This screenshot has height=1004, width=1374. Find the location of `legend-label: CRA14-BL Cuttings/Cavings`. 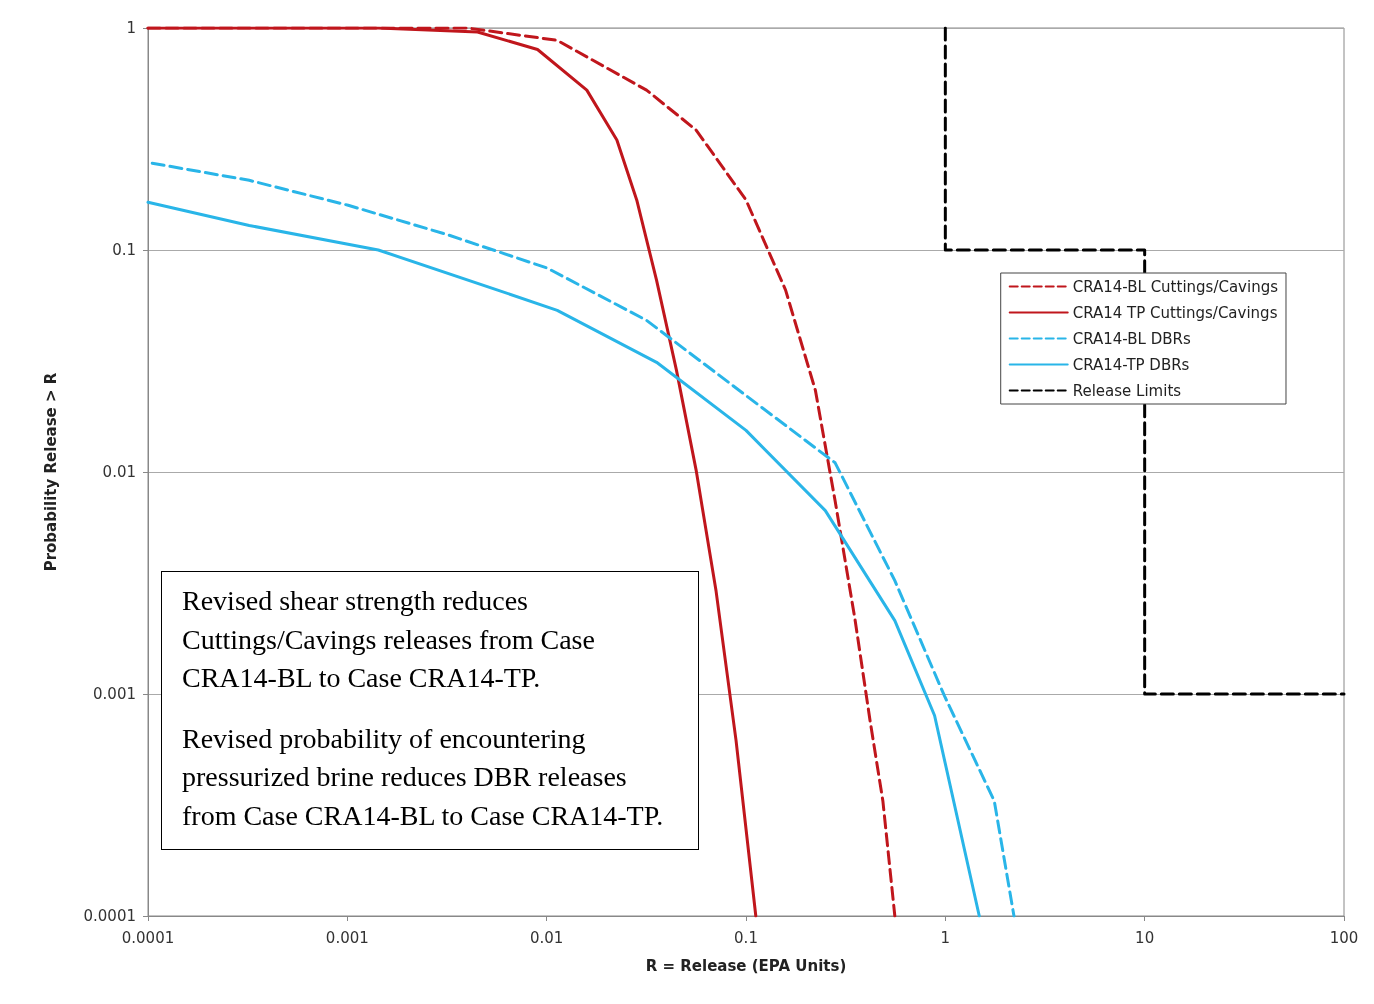

legend-label: CRA14-BL Cuttings/Cavings is located at coordinates (1175, 286).